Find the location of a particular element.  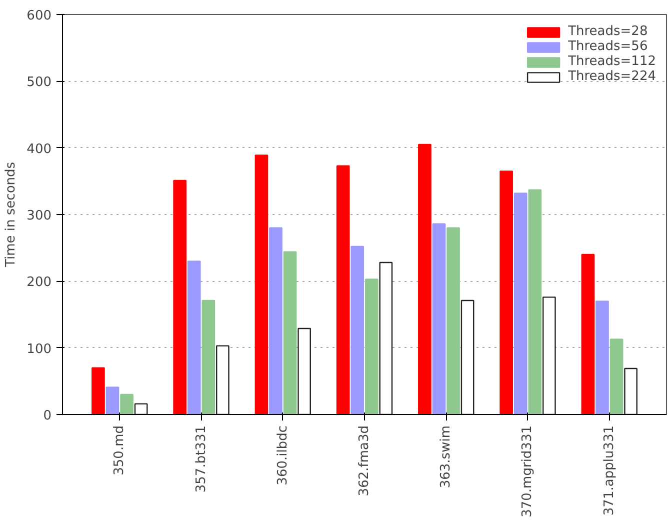

y-tick-label: 0 is located at coordinates (47, 416).